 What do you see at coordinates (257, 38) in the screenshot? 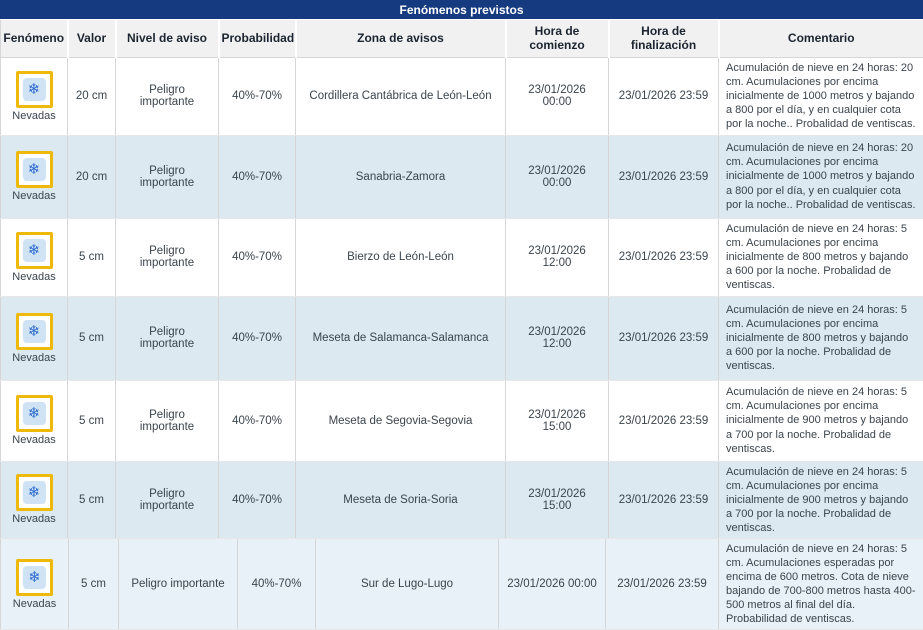
I see `col-header-probabilidad: Probabilidad` at bounding box center [257, 38].